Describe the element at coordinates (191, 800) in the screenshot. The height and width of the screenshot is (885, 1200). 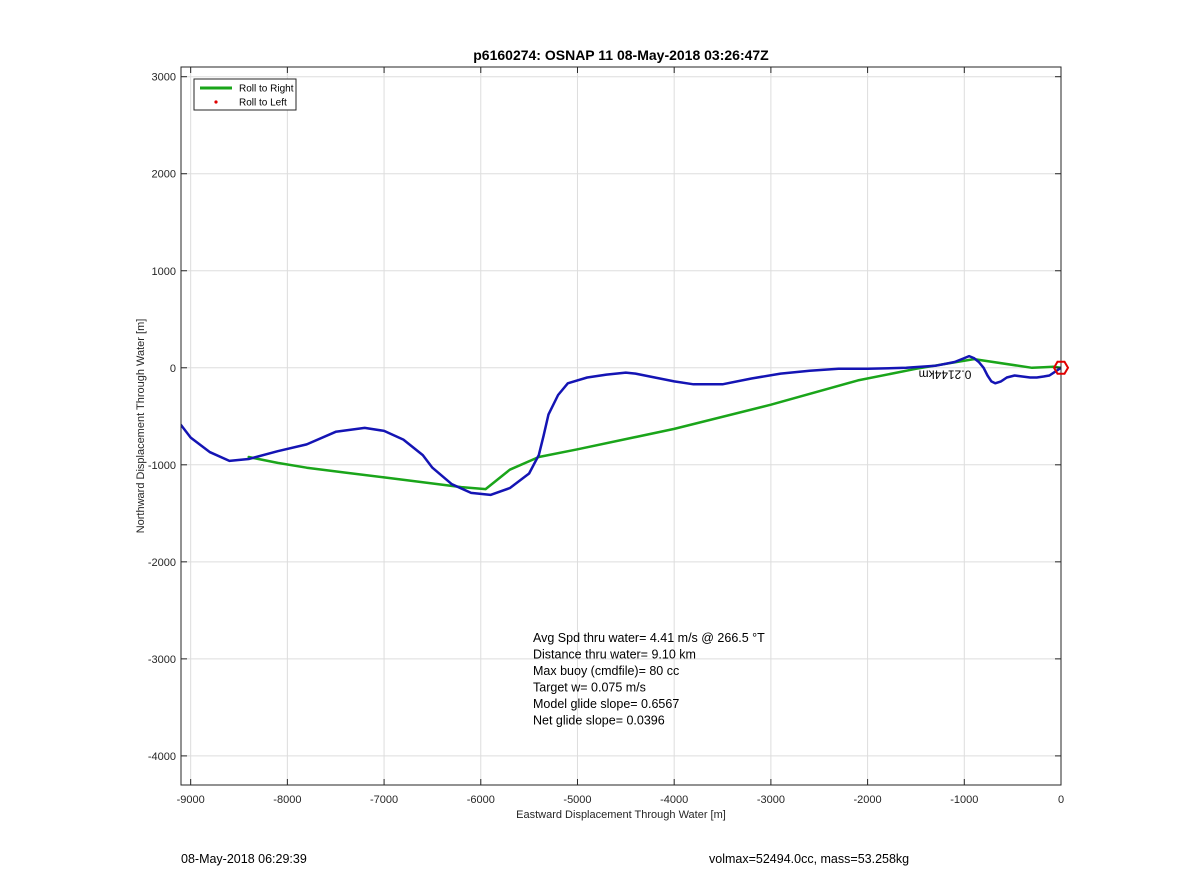
I see `x-tick-label: -9000` at that location.